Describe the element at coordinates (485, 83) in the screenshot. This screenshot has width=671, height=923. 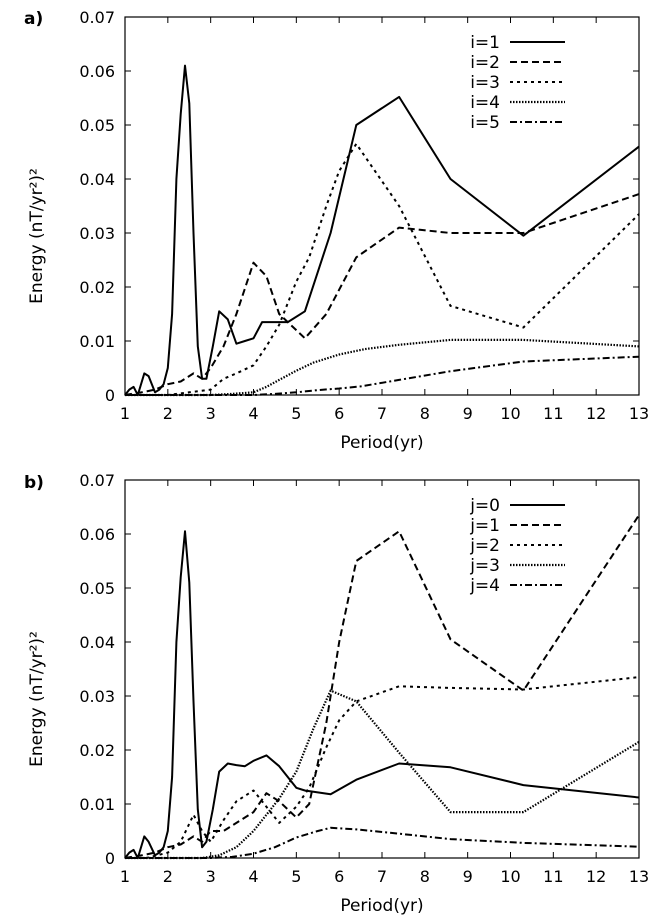
I see `legend-label: i=3` at that location.